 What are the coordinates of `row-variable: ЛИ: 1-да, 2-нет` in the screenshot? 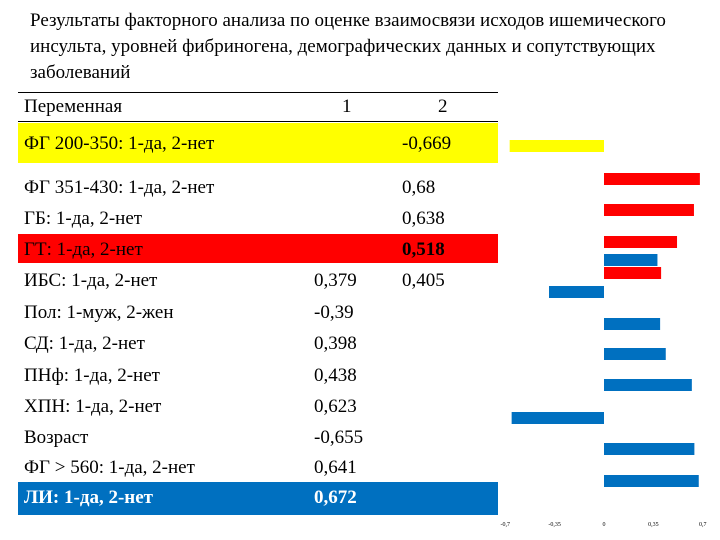 It's located at (88, 497).